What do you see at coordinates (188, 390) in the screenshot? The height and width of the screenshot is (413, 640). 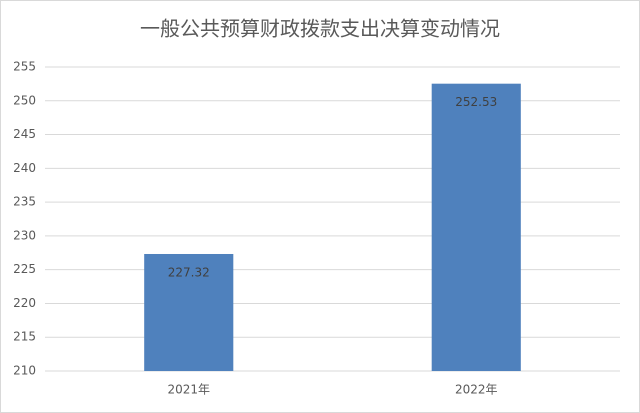 I see `x-tick-label: 2021年` at bounding box center [188, 390].